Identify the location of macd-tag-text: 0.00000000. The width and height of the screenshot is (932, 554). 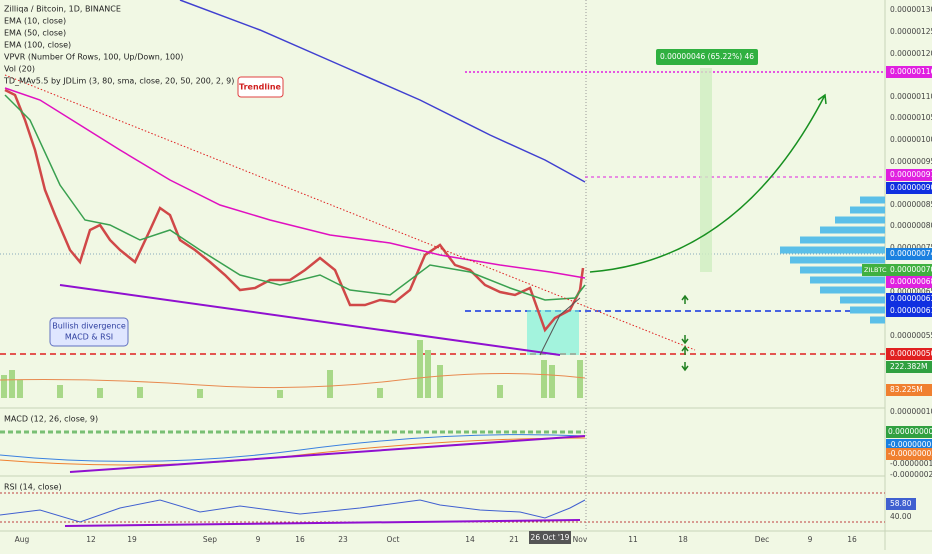
(910, 431).